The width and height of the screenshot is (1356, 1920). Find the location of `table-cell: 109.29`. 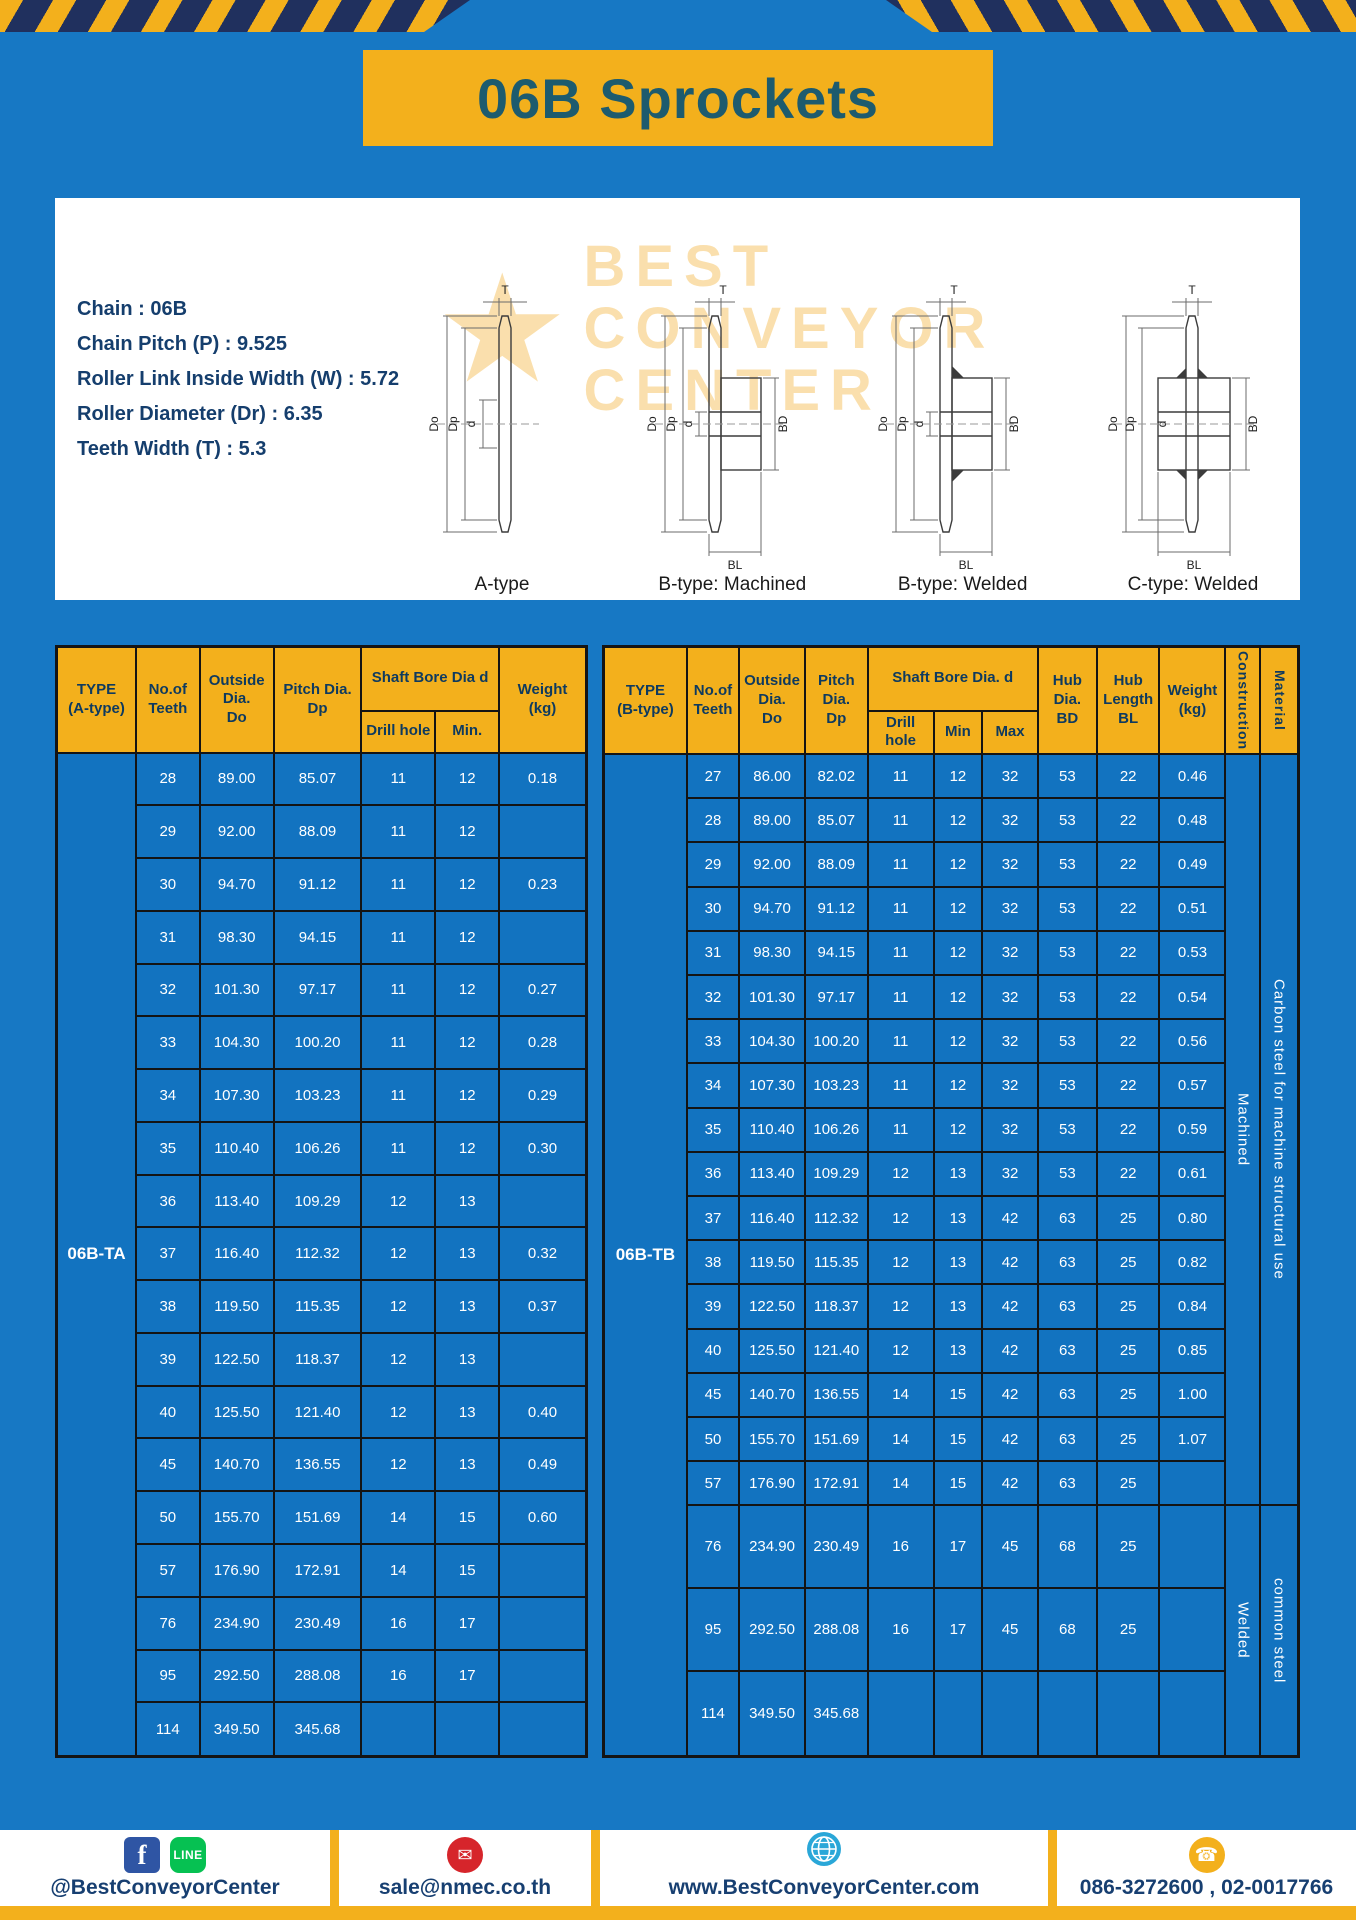

table-cell: 109.29 is located at coordinates (836, 1174).